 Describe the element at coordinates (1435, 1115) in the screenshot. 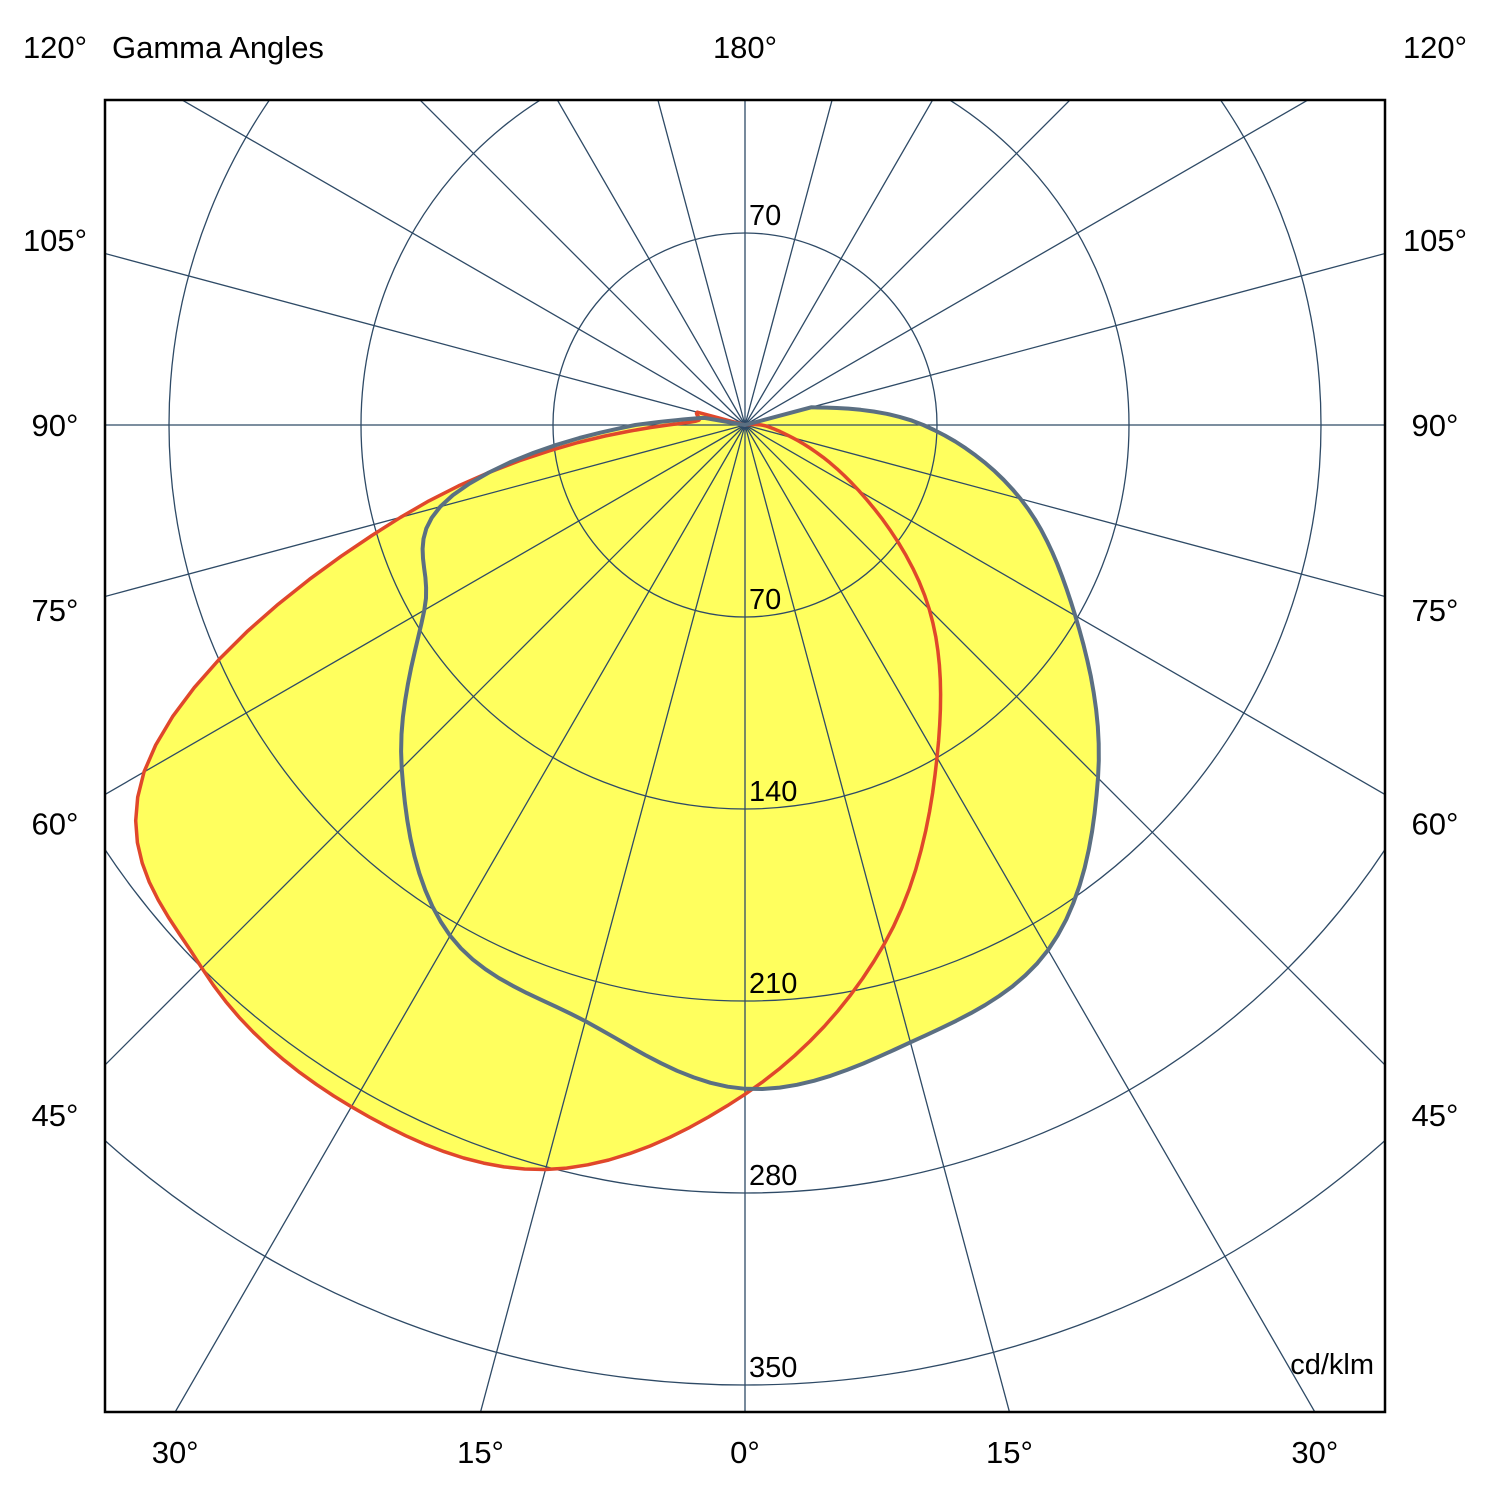

I see `gamma-angle-label-right: 45°` at that location.